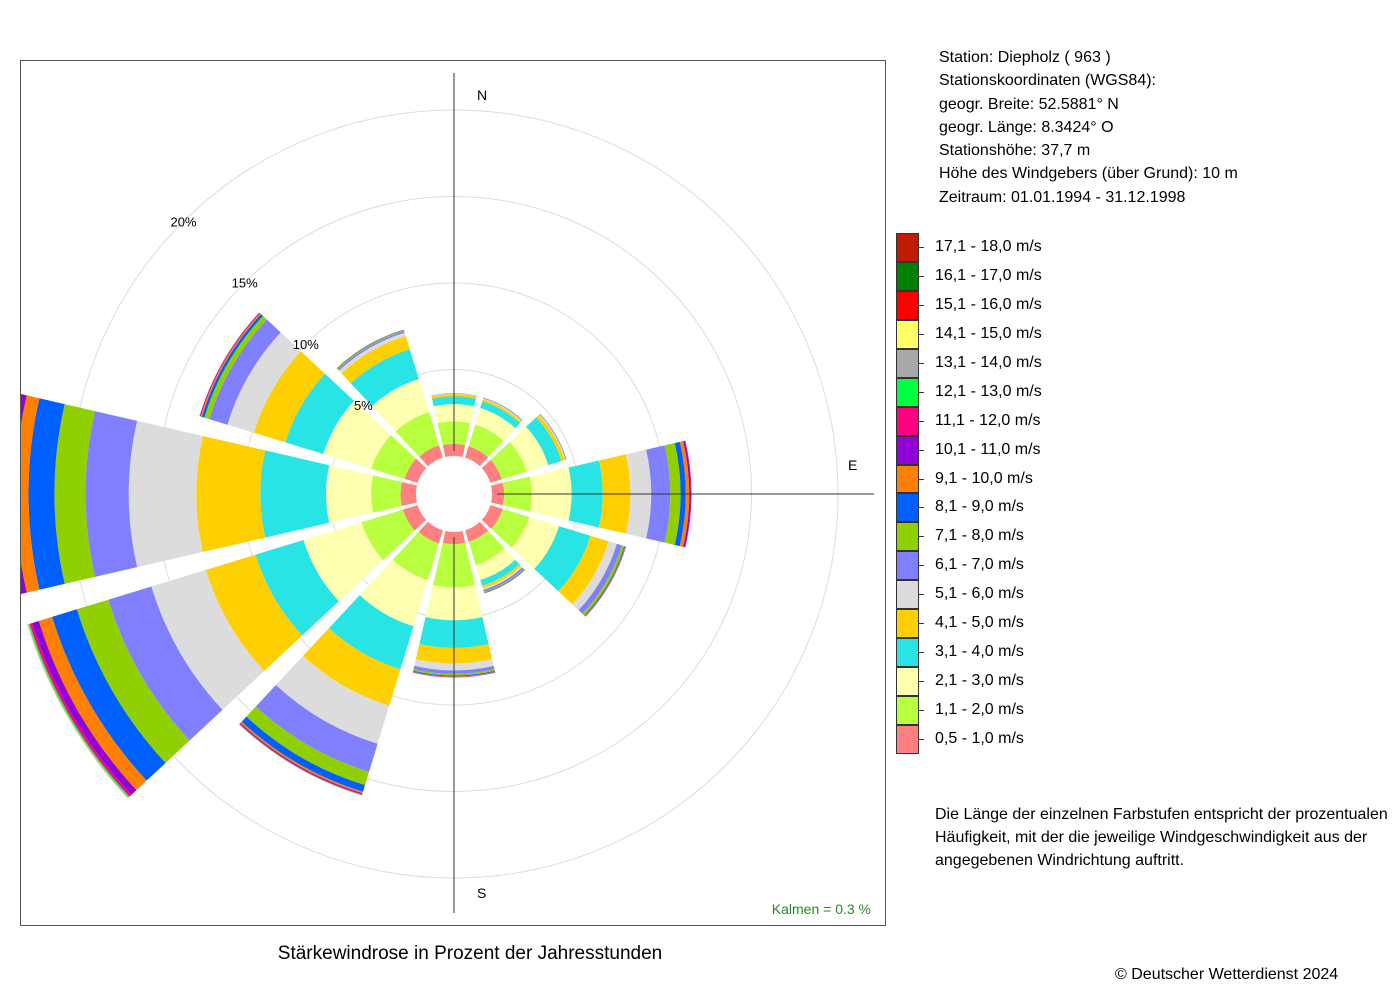 This screenshot has height=1000, width=1400. What do you see at coordinates (1062, 197) in the screenshot?
I see `period: Zeitraum: 01.01.1994 - 31.12.1998` at bounding box center [1062, 197].